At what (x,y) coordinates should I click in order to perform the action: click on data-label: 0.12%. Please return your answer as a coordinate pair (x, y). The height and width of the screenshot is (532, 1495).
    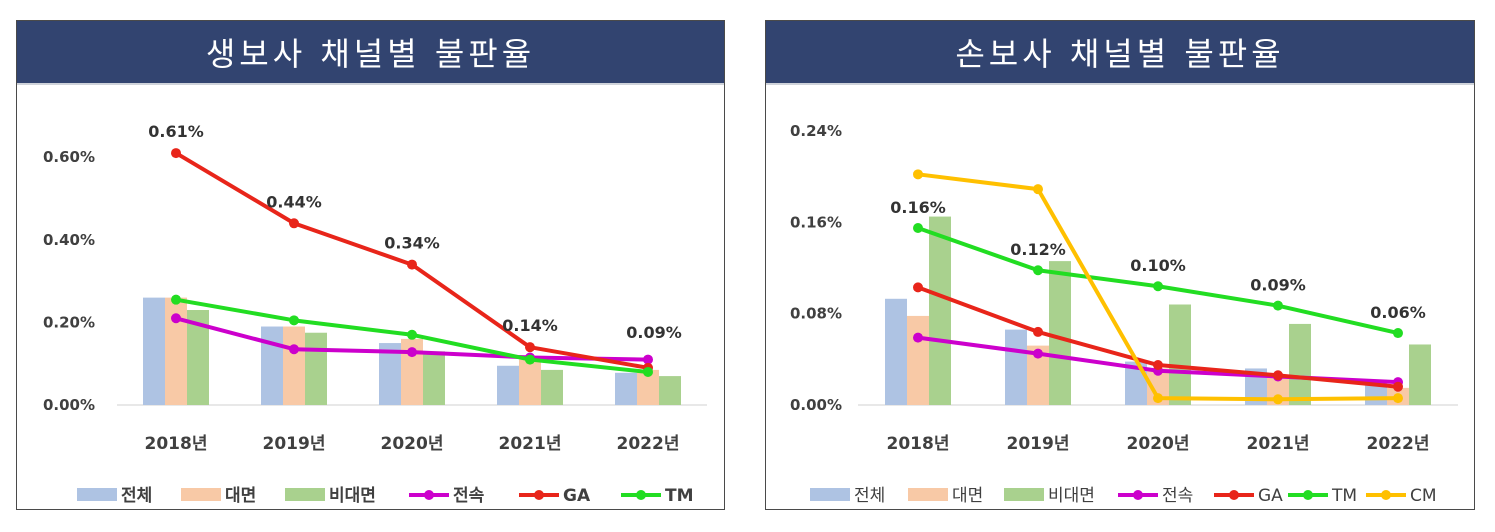
    Looking at the image, I should click on (1038, 249).